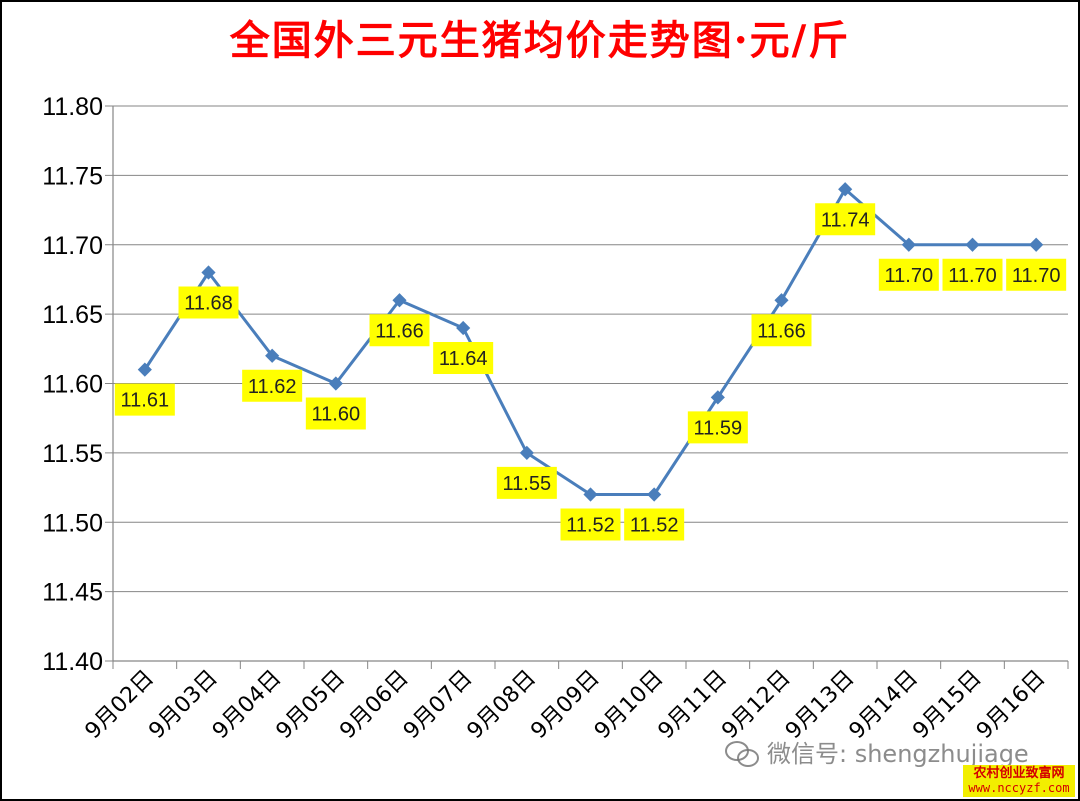 The width and height of the screenshot is (1080, 801). I want to click on x-tick-label: 9月14日, so click(884, 705).